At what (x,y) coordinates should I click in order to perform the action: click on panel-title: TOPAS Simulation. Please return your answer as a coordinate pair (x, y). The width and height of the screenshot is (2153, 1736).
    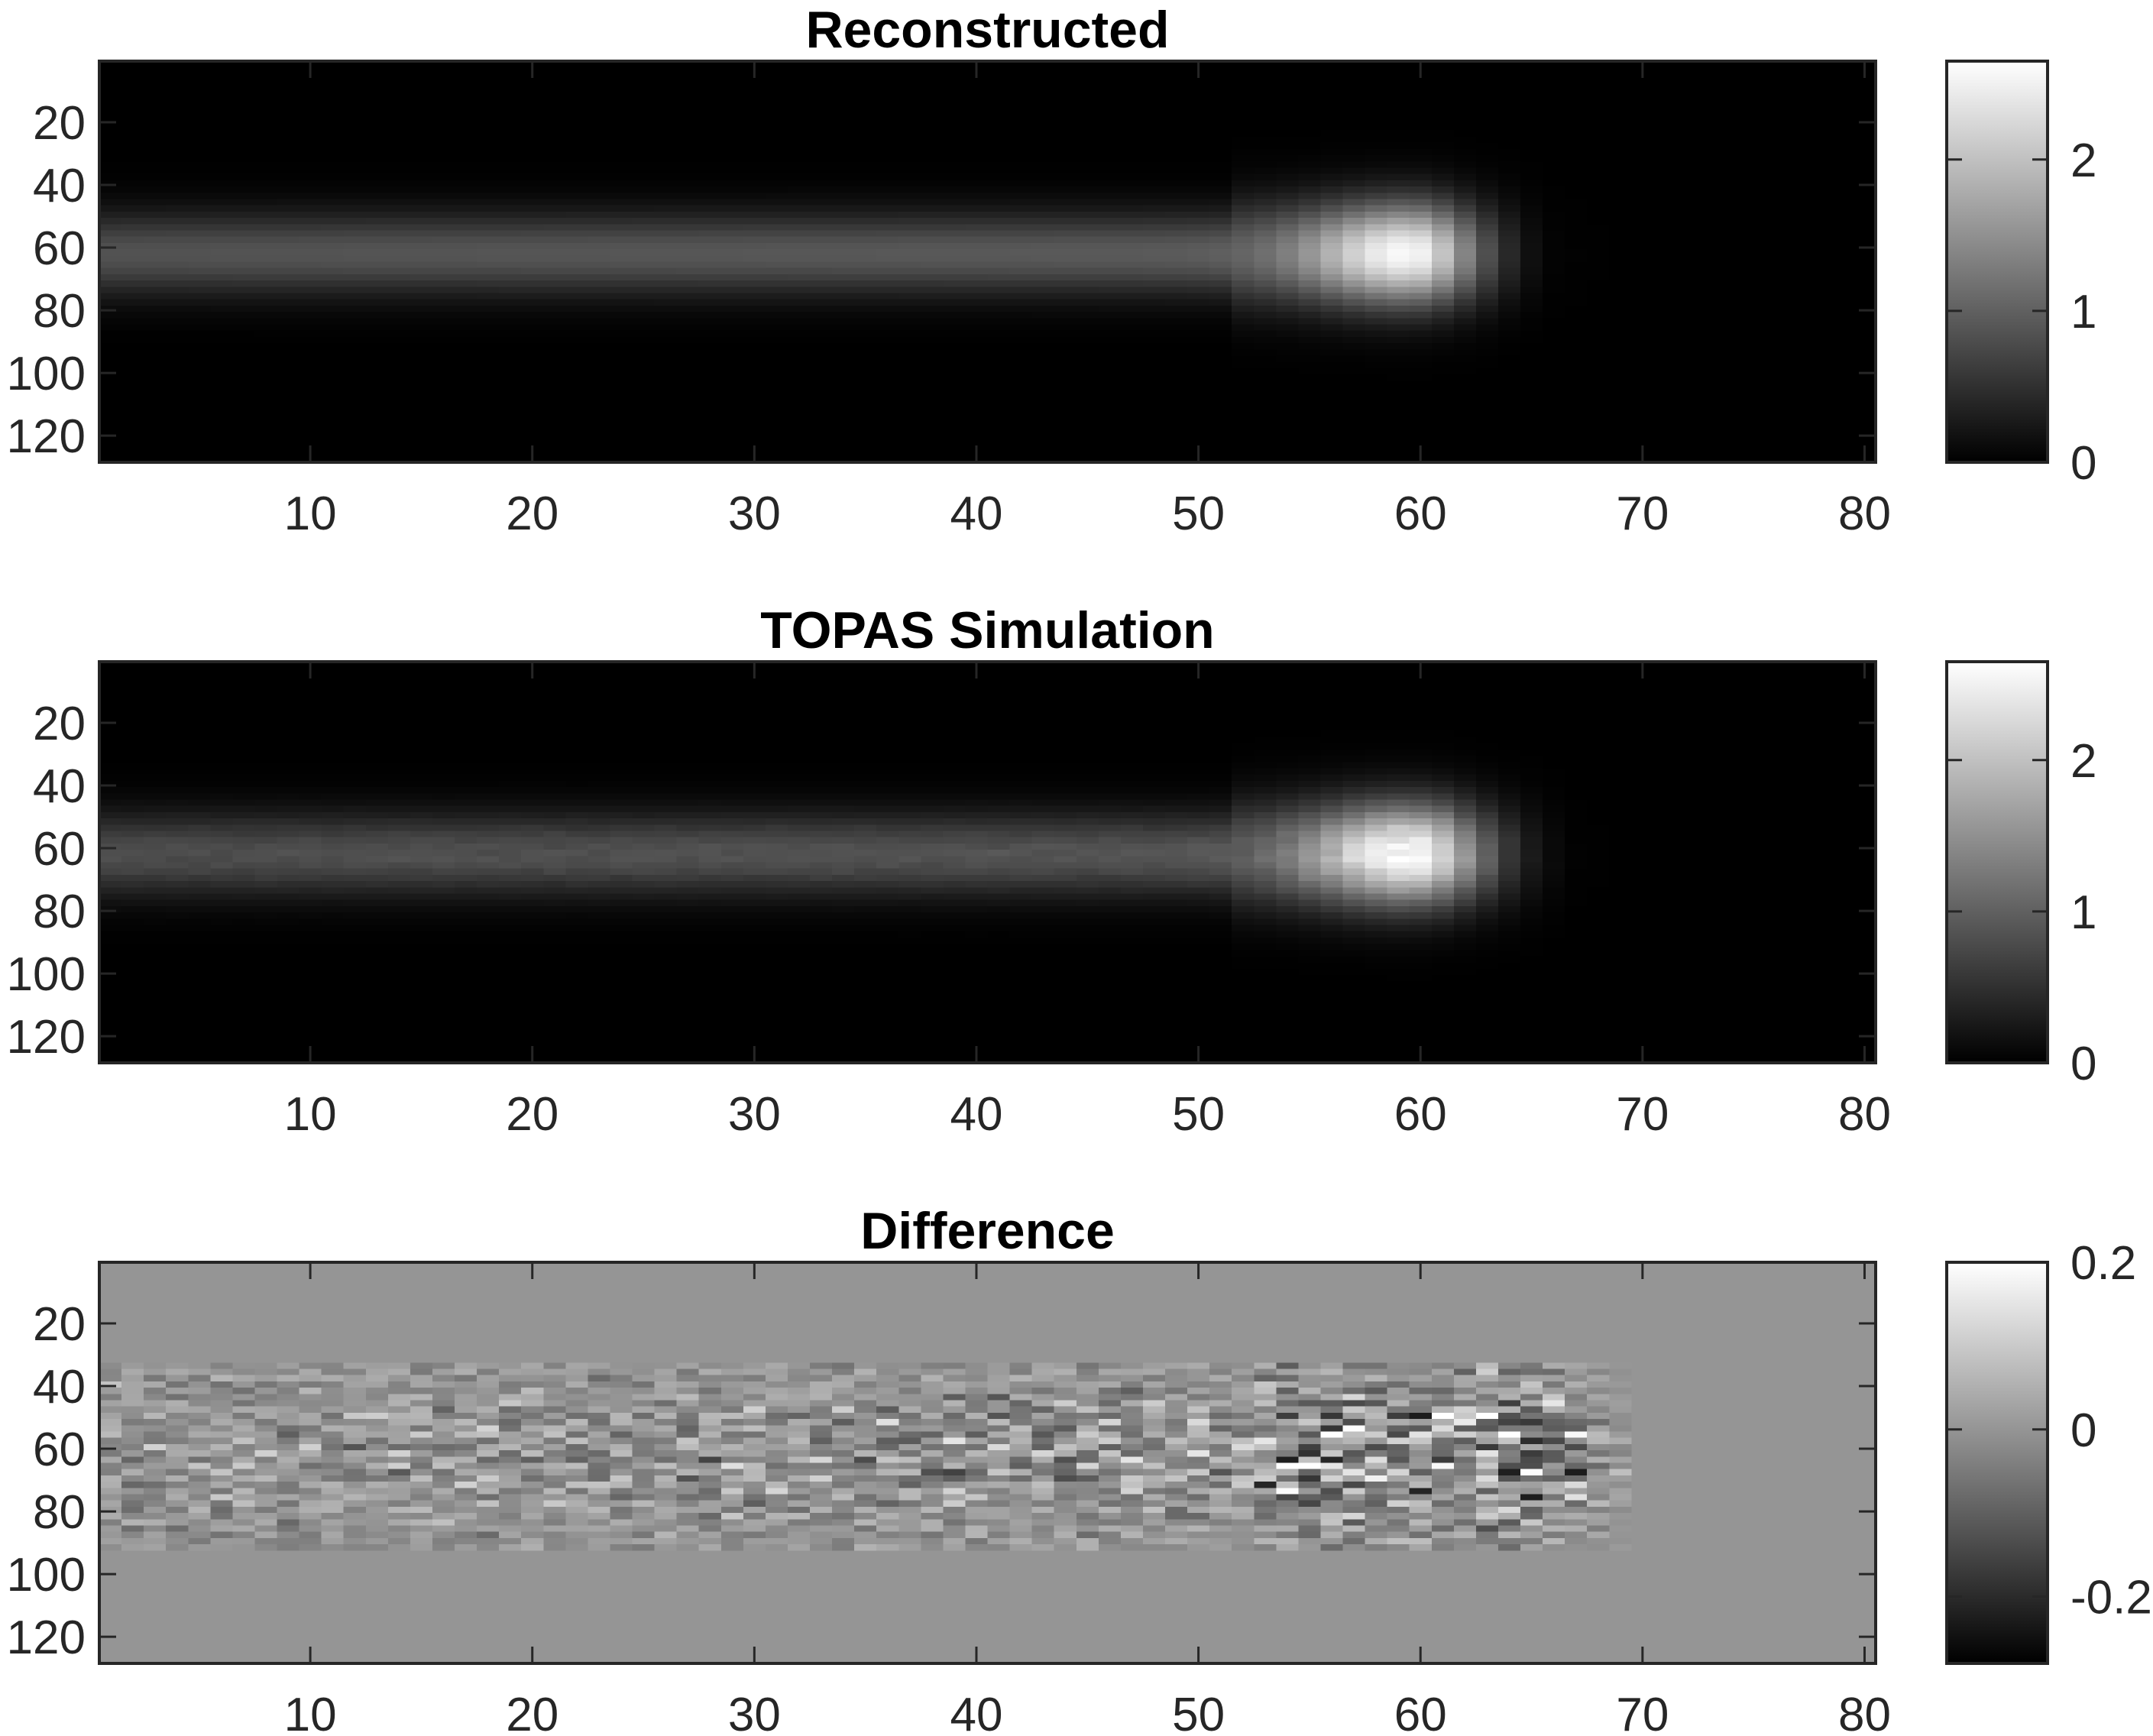
    Looking at the image, I should click on (987, 630).